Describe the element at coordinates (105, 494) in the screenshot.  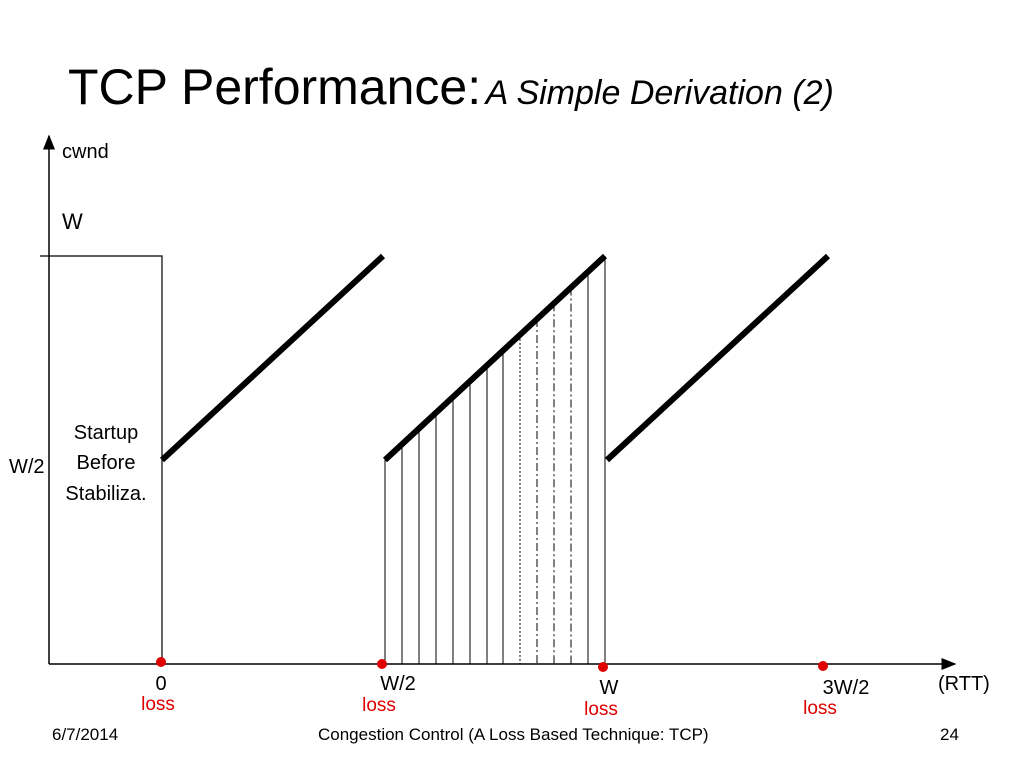
I see `startup-note-line-3: Stabiliza.` at that location.